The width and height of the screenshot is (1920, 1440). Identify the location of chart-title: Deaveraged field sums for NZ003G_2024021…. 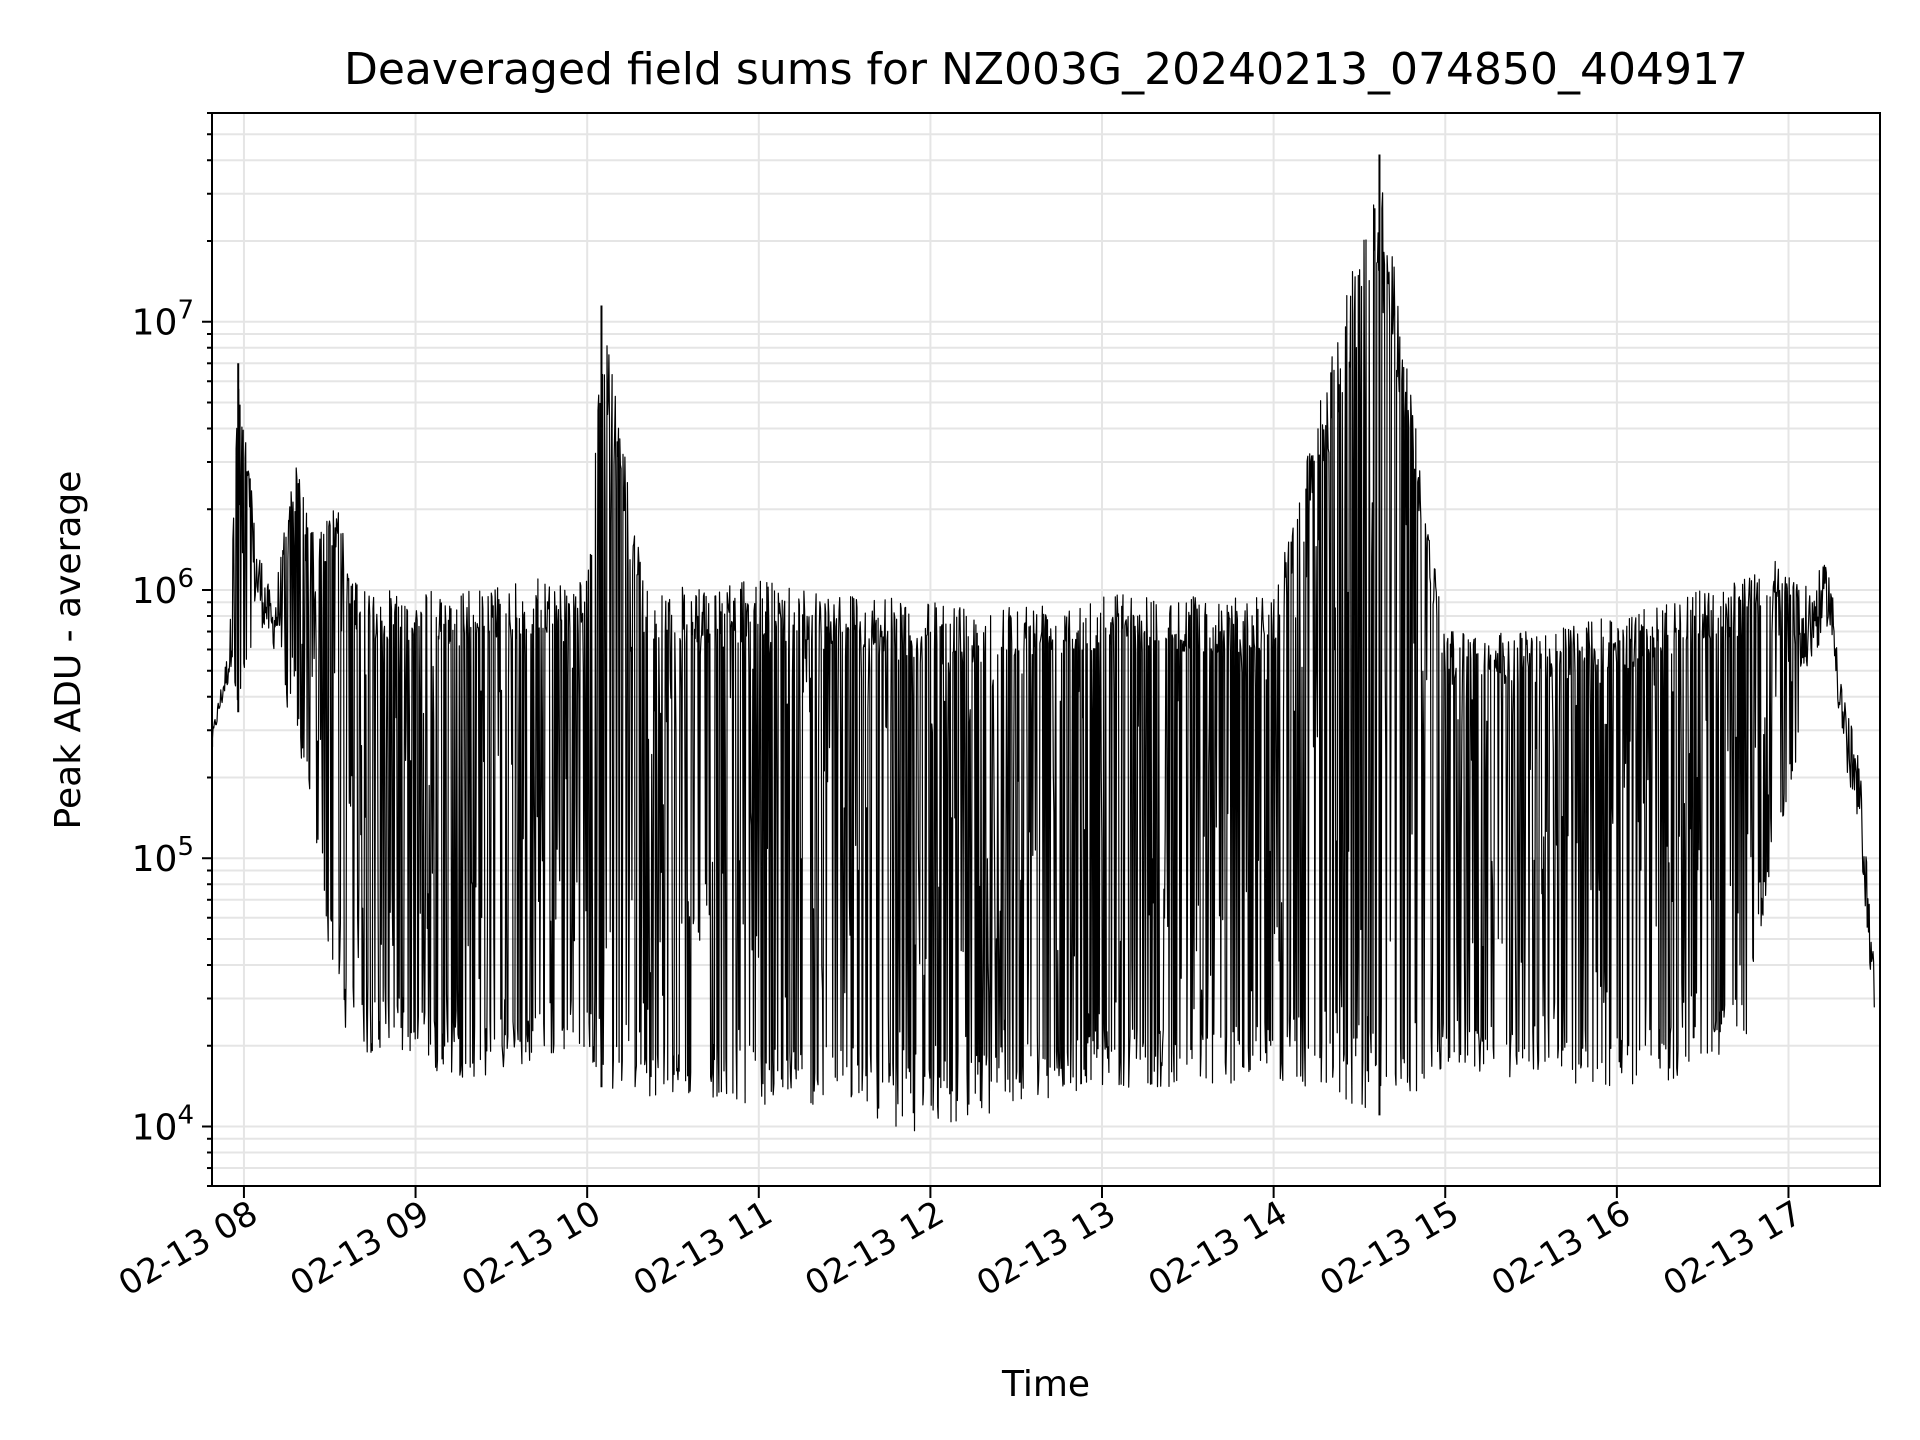
(1046, 69).